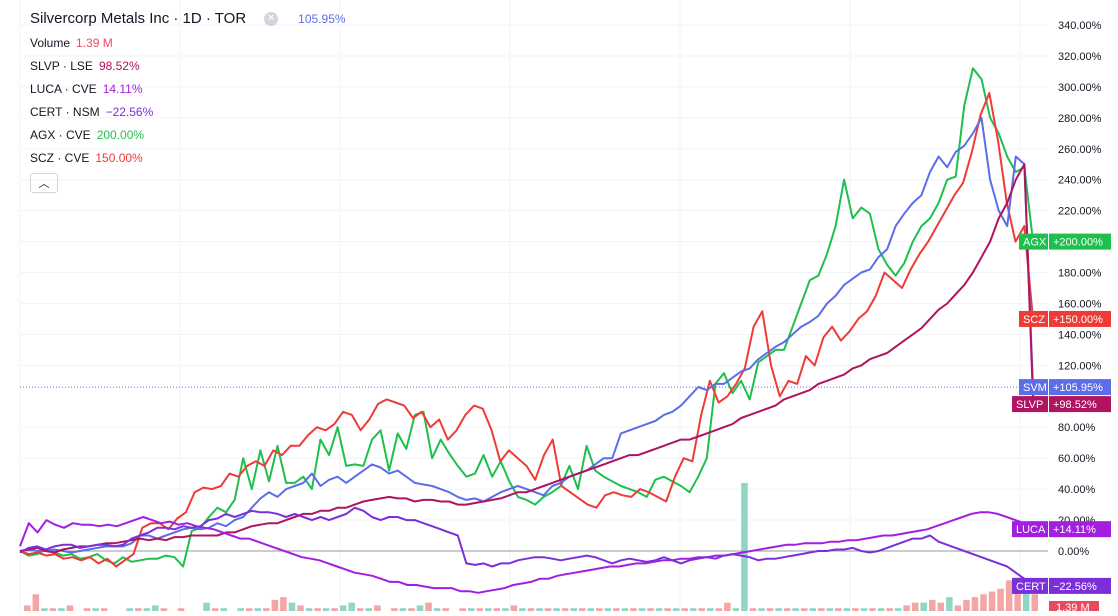 This screenshot has height=616, width=1118. What do you see at coordinates (1065, 387) in the screenshot?
I see `price-tag-svm: SVM +105.95%` at bounding box center [1065, 387].